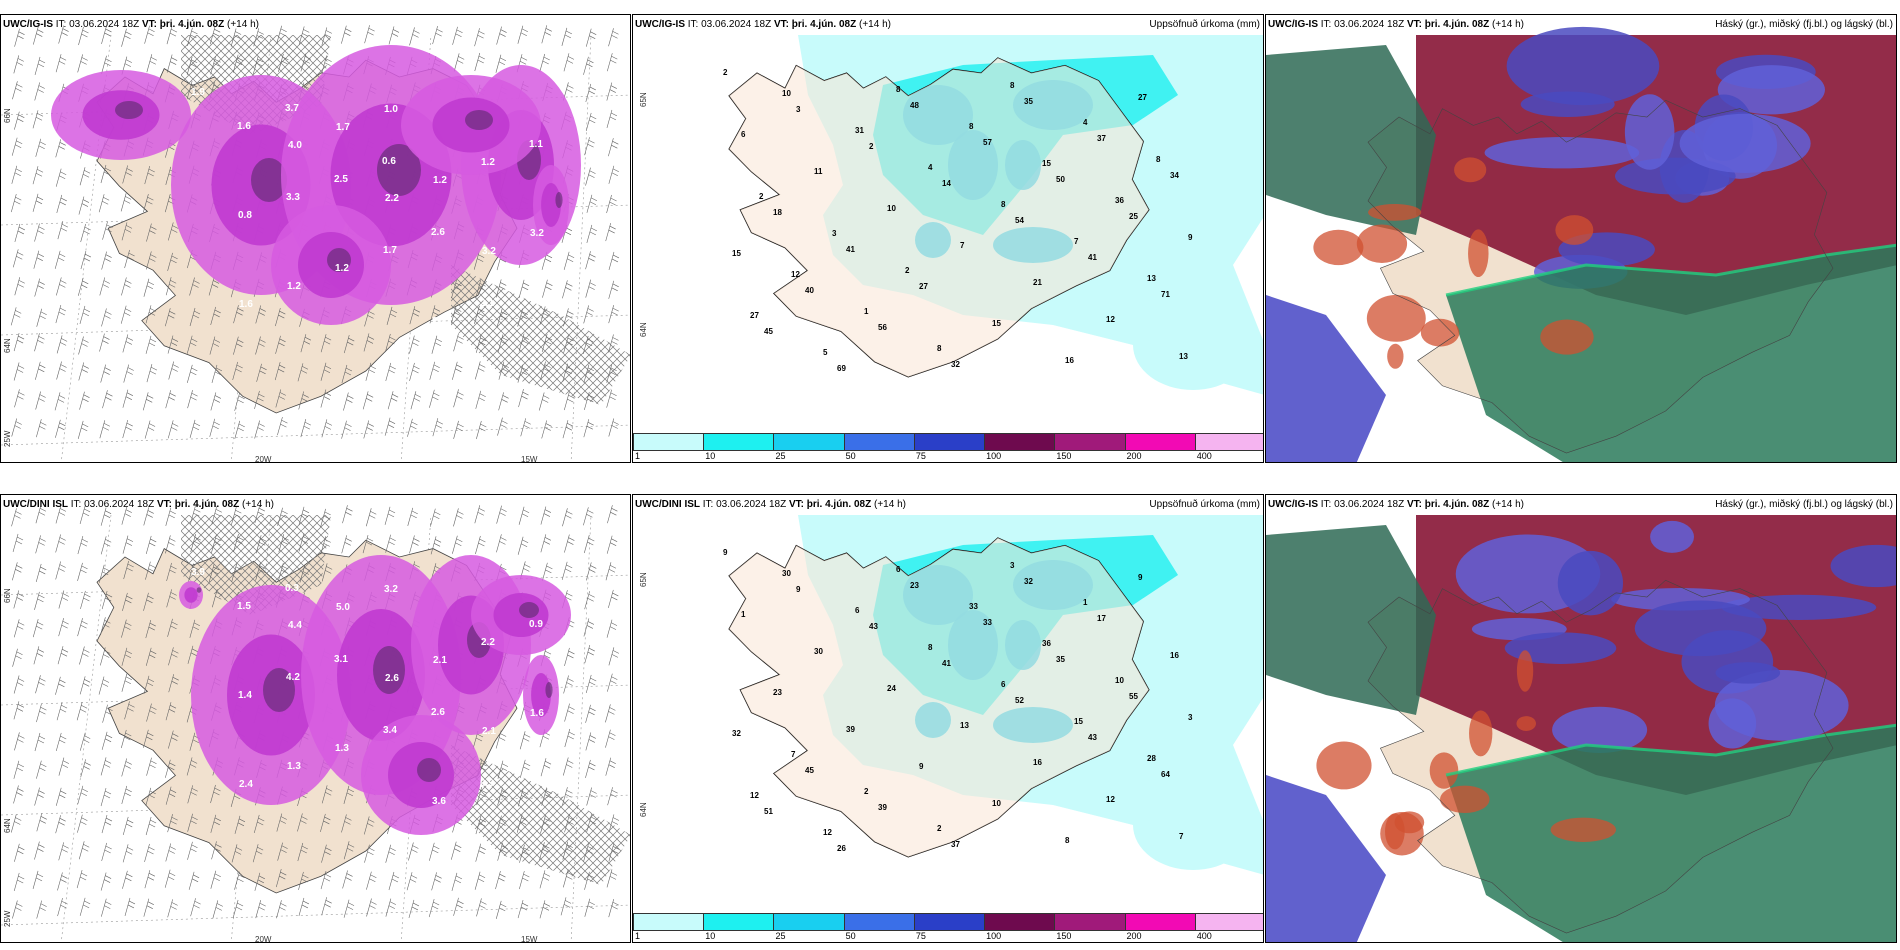  Describe the element at coordinates (1037, 282) in the screenshot. I see `precip-value-label: 21` at that location.